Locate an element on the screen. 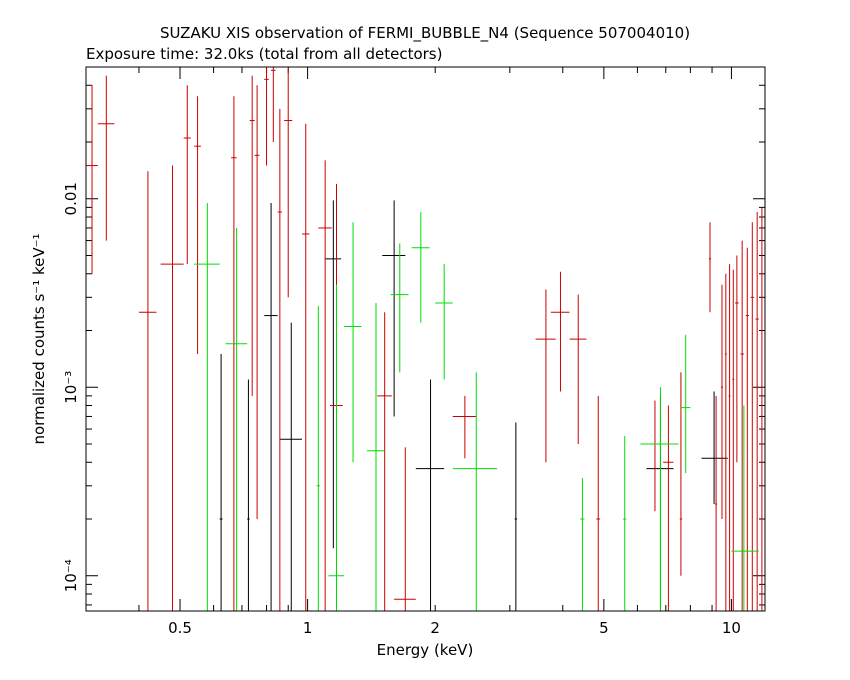 This screenshot has height=680, width=850. x-axis-label: Energy (keV) is located at coordinates (425, 650).